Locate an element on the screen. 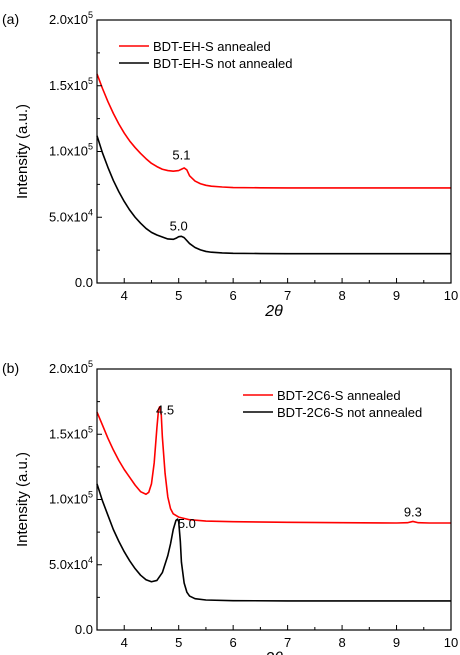 This screenshot has width=460, height=655. peak-annotation: 9.3 is located at coordinates (413, 511).